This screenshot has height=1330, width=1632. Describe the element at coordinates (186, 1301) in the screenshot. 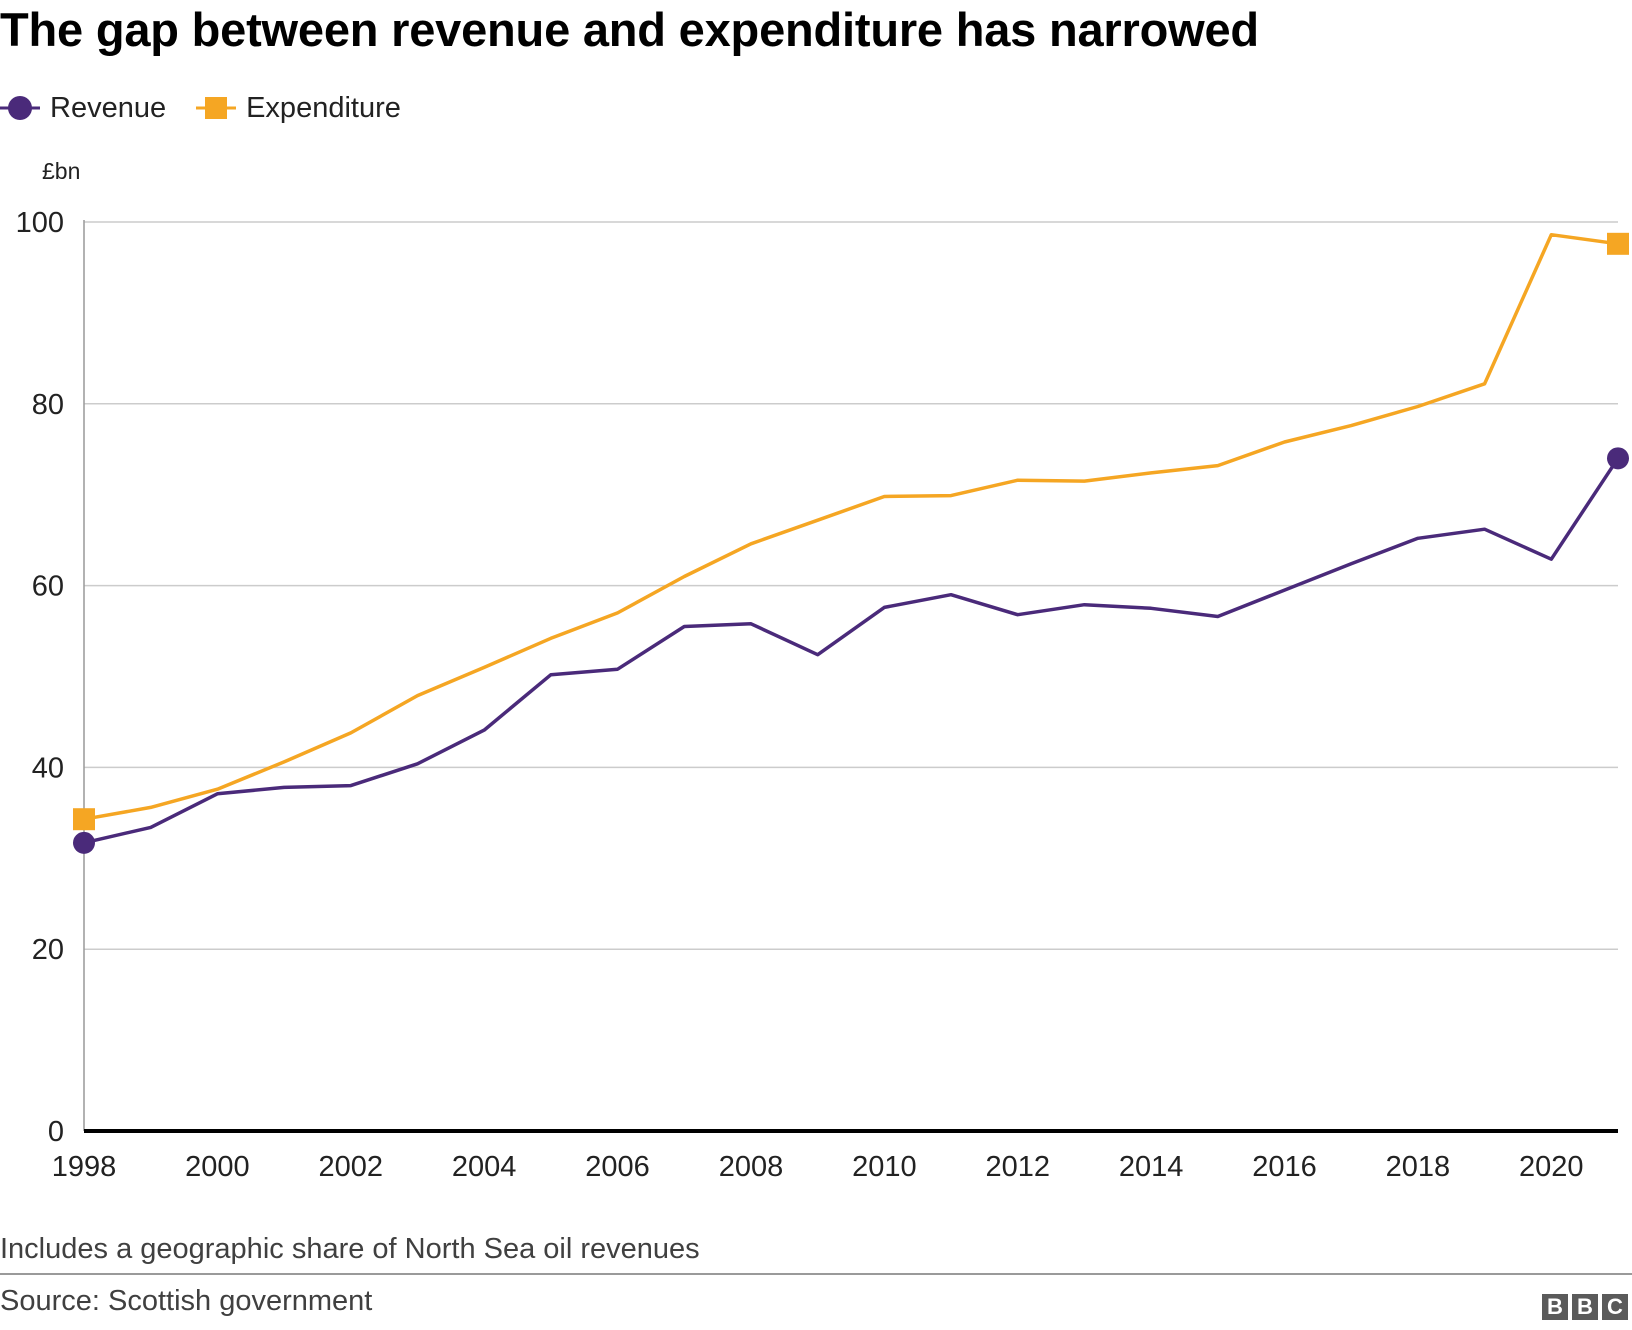

I see `source-text: Source: Scottish government` at that location.